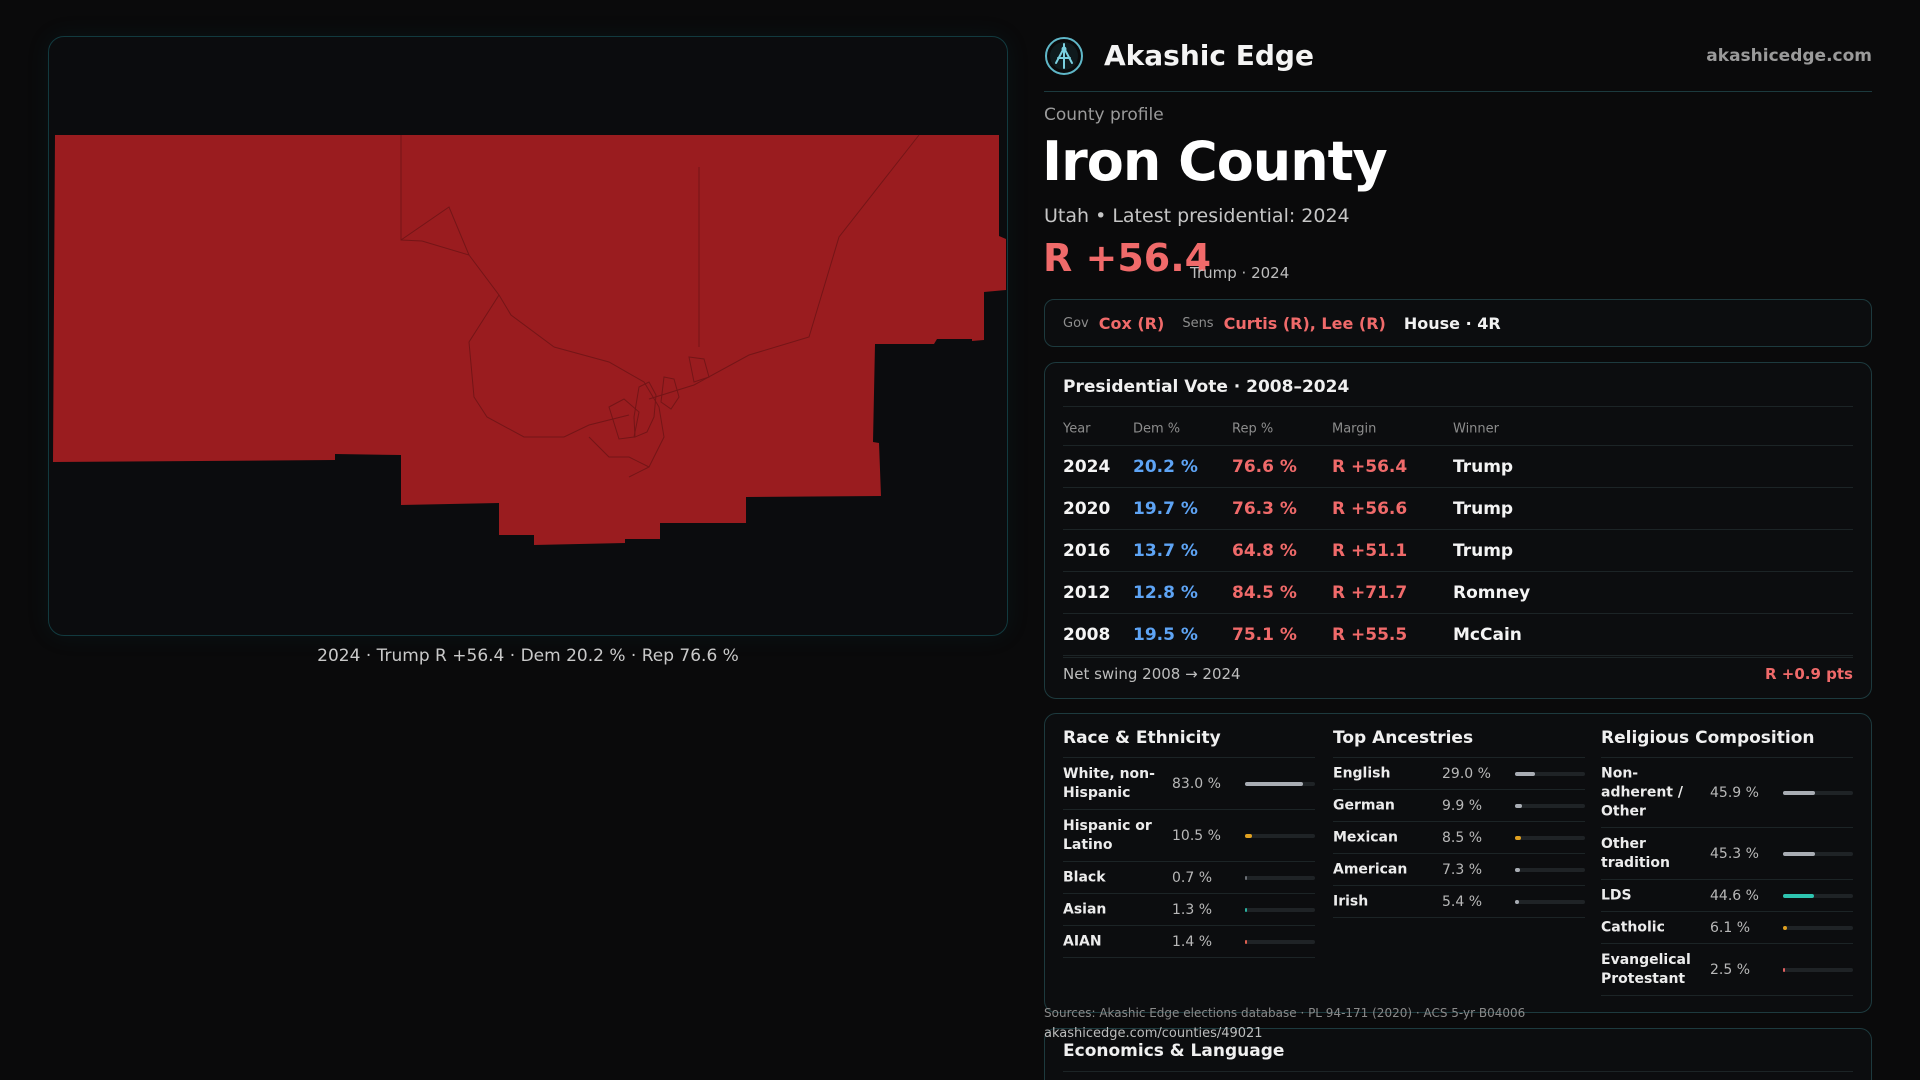 This screenshot has height=1080, width=1920. What do you see at coordinates (1153, 1033) in the screenshot?
I see `source-url-link: akashicedge.com/counties/49021` at bounding box center [1153, 1033].